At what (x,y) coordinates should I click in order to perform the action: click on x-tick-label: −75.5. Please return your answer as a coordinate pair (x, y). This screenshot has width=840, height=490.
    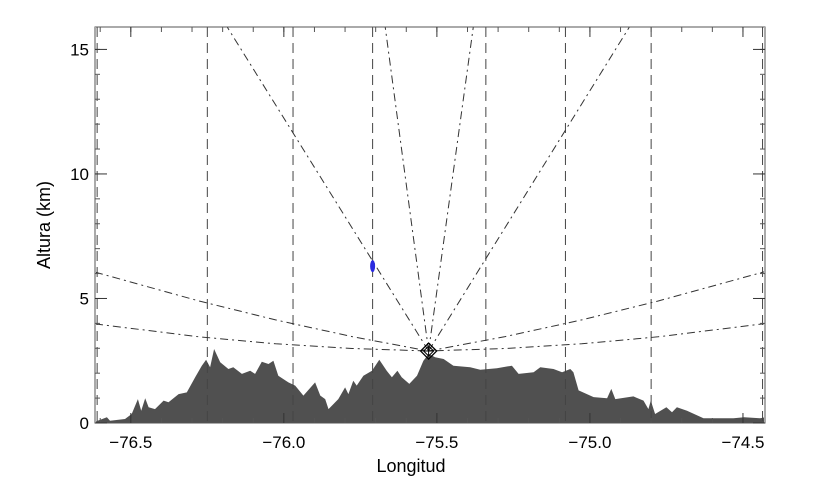
    Looking at the image, I should click on (436, 442).